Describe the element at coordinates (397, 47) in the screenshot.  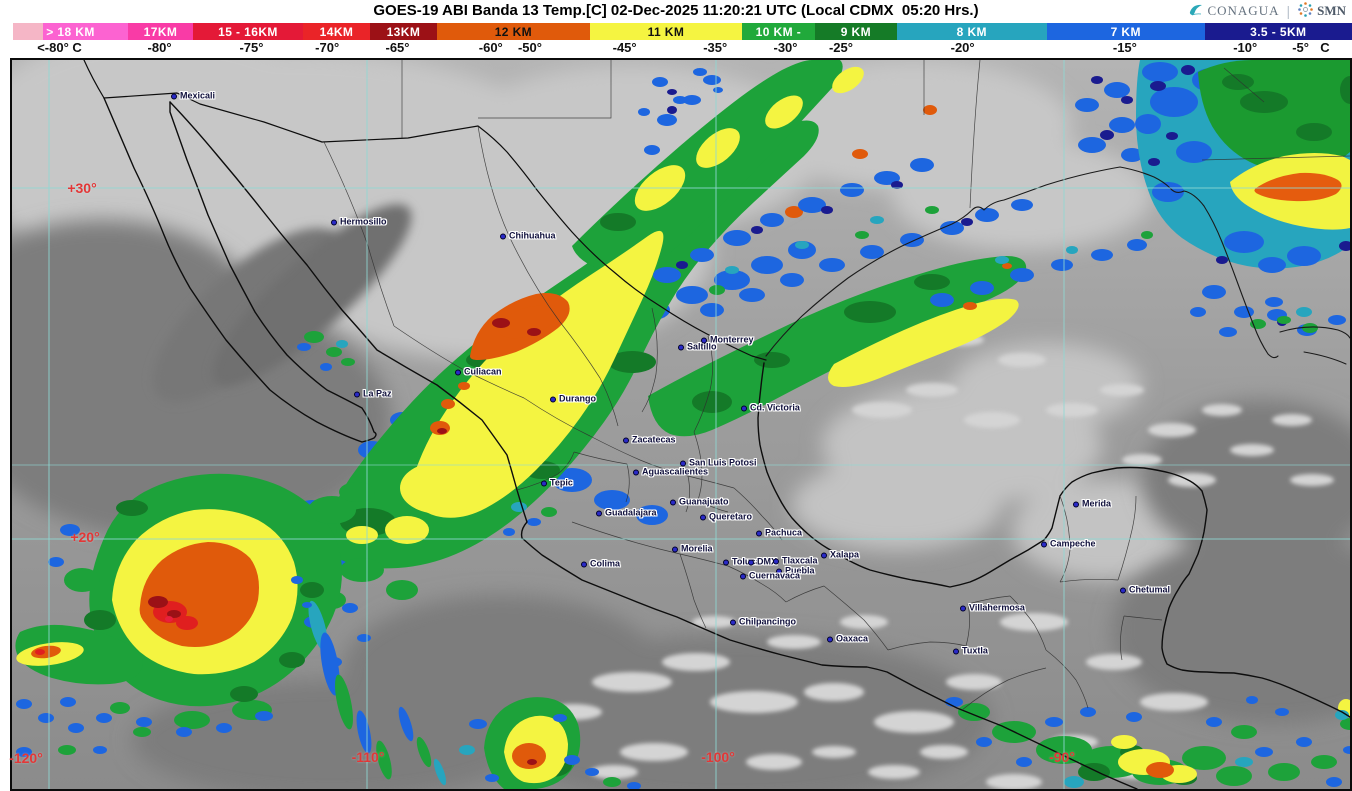
I see `temp-label: -65°` at that location.